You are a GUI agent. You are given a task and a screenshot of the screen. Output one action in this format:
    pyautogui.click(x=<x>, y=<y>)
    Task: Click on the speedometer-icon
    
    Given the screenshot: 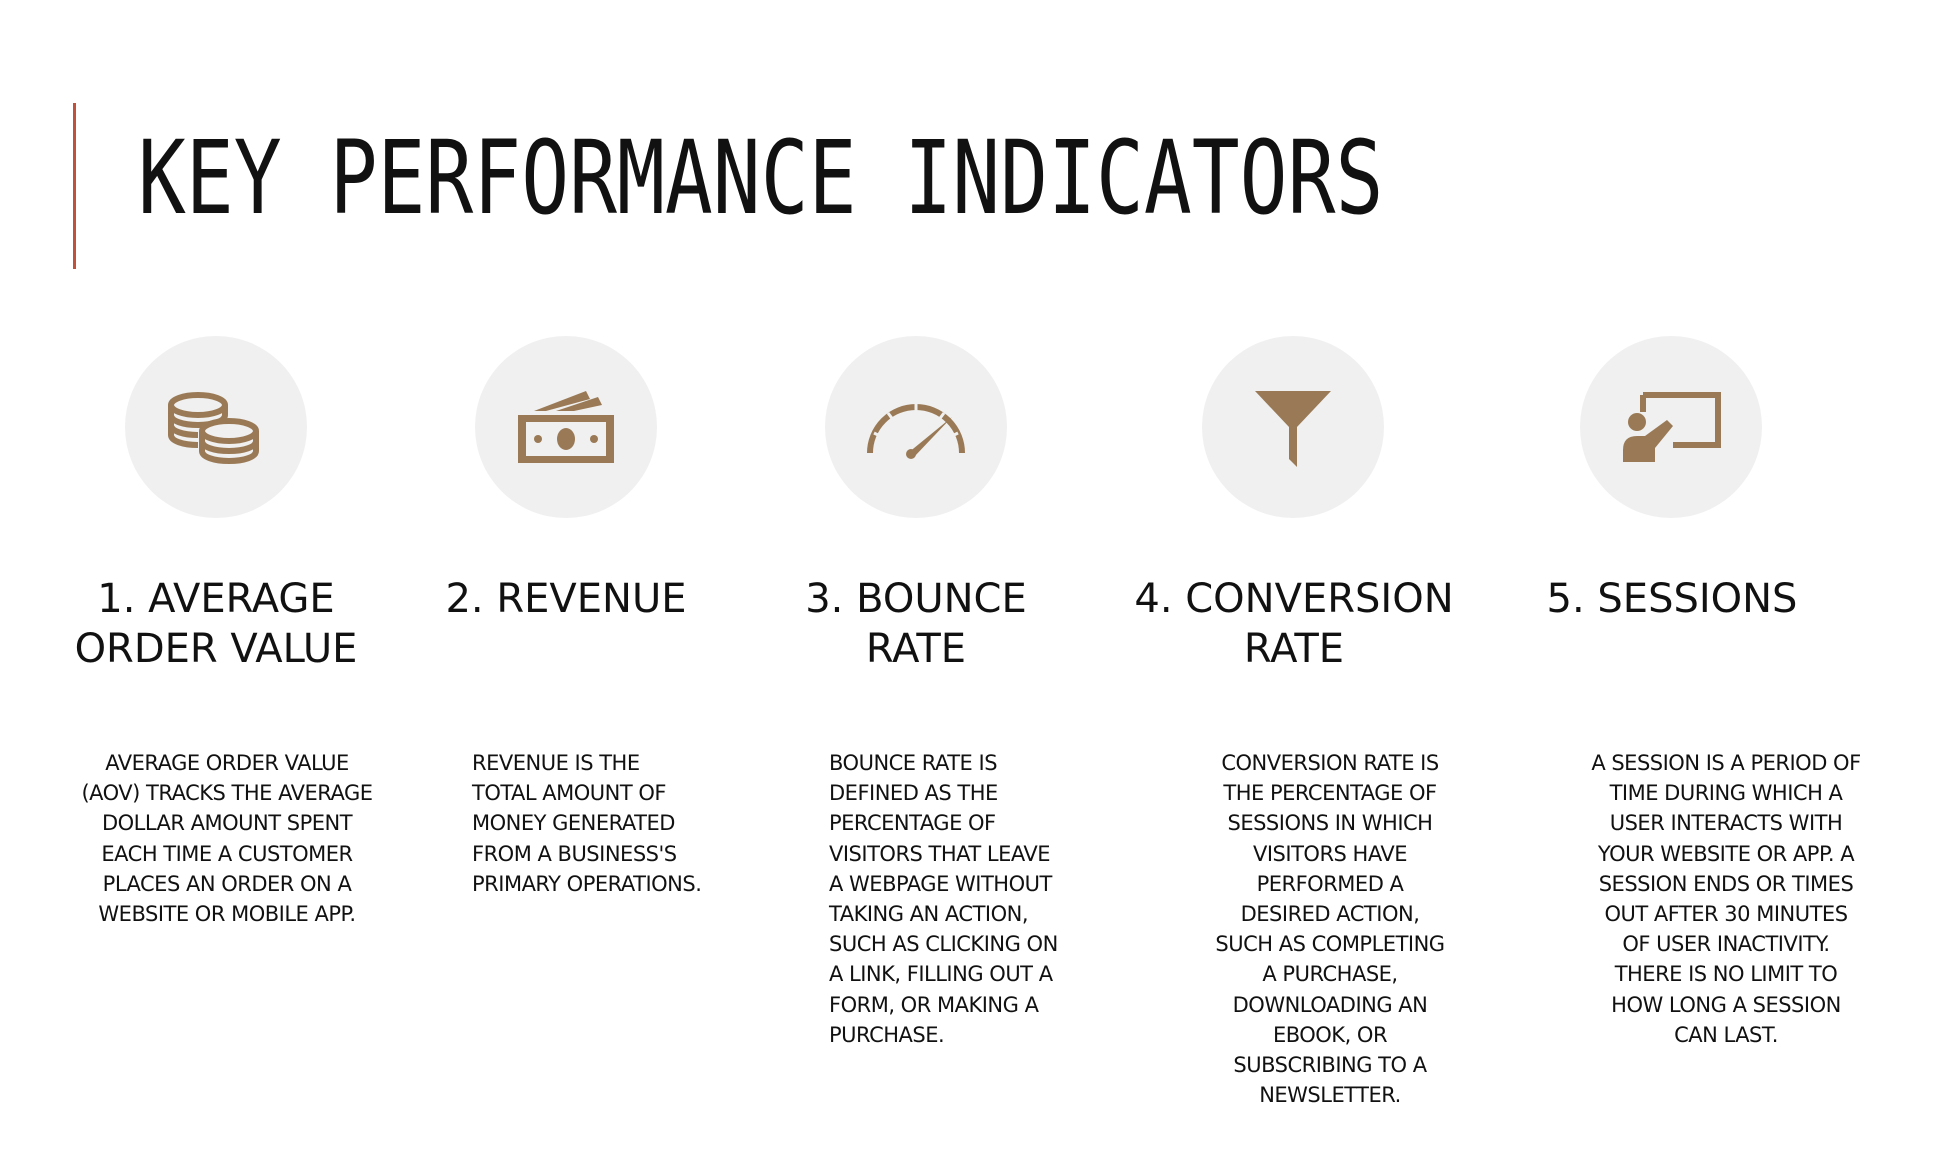 What is the action you would take?
    pyautogui.click(x=916, y=427)
    